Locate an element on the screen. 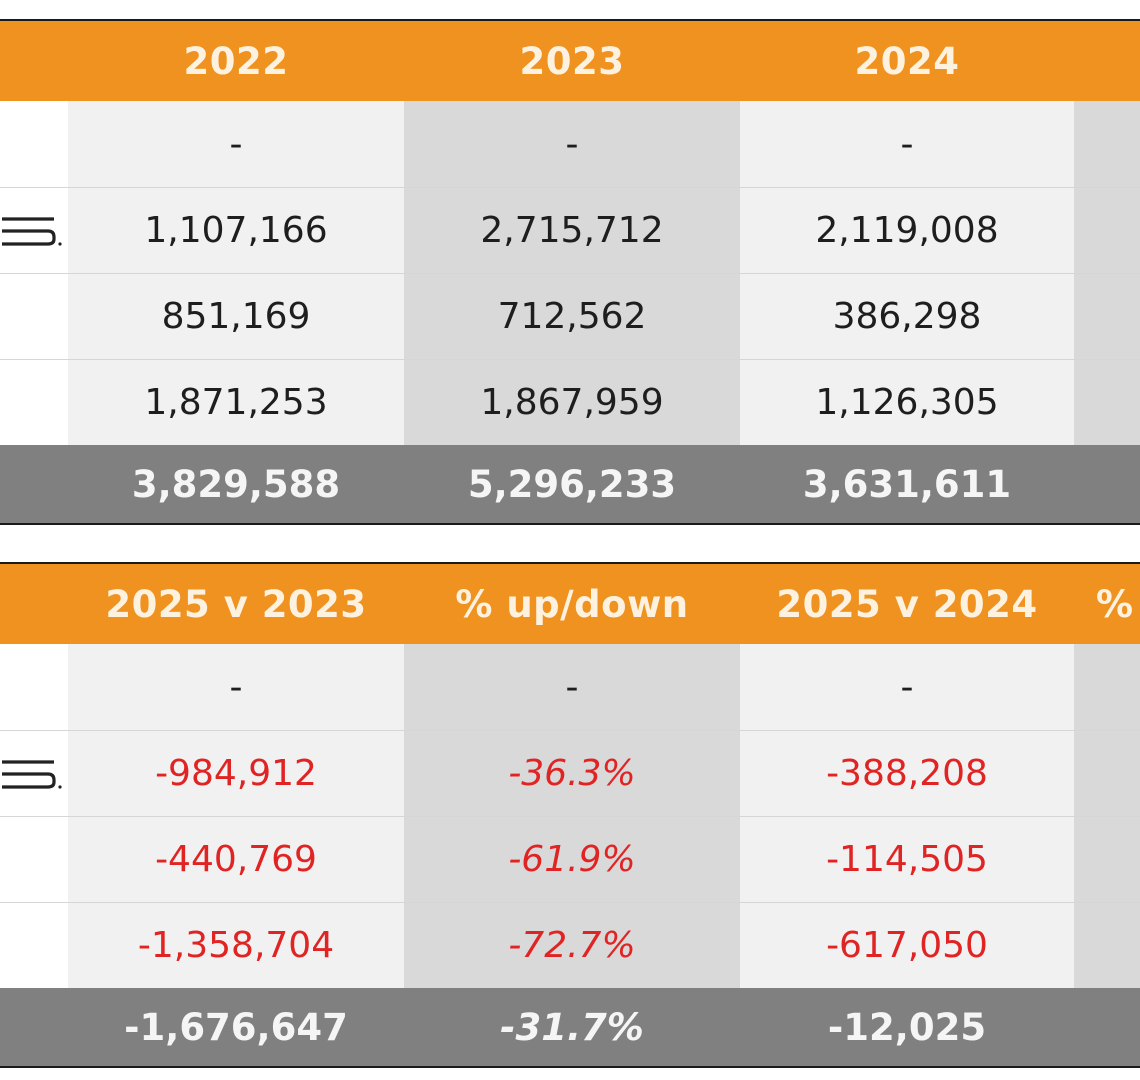  table-row: 1,871,253 1,867,959 1,126,305 is located at coordinates (570, 402).